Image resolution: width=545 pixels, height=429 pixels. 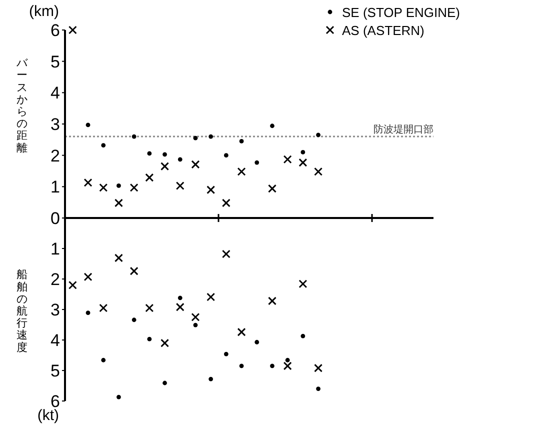 I want to click on text: (km), so click(x=44, y=11).